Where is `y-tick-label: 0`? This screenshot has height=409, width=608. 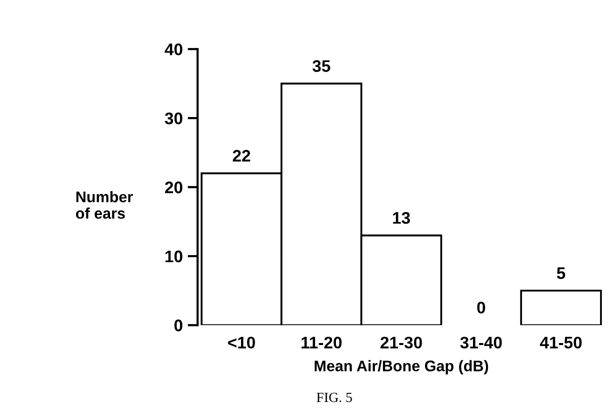 y-tick-label: 0 is located at coordinates (178, 326).